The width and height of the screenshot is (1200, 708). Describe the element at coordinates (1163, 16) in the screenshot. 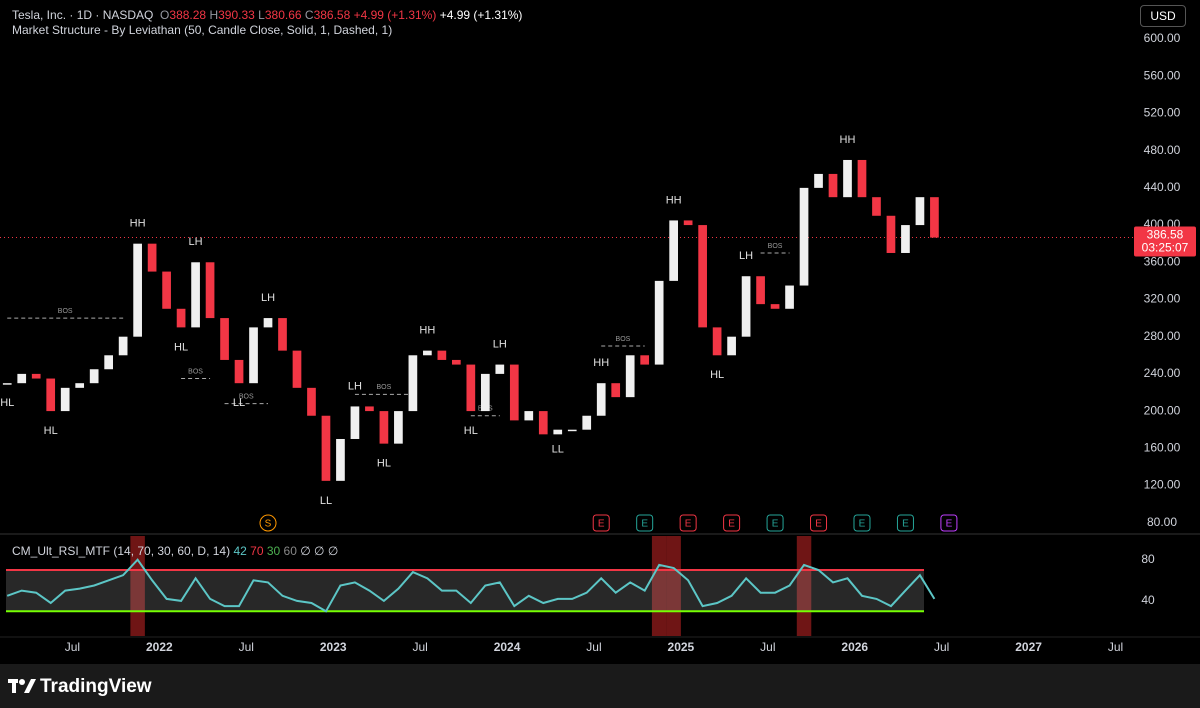

I see `currency-button: USD` at that location.